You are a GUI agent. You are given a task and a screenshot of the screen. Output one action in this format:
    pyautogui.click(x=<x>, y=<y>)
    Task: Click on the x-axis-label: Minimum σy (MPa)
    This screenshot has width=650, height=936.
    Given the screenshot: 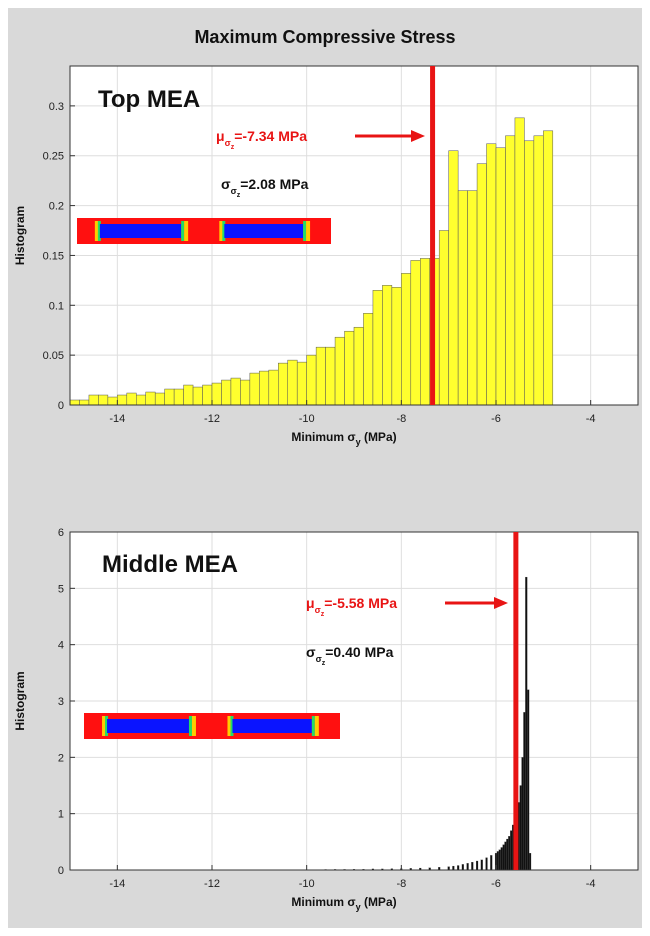 What is the action you would take?
    pyautogui.click(x=343, y=903)
    